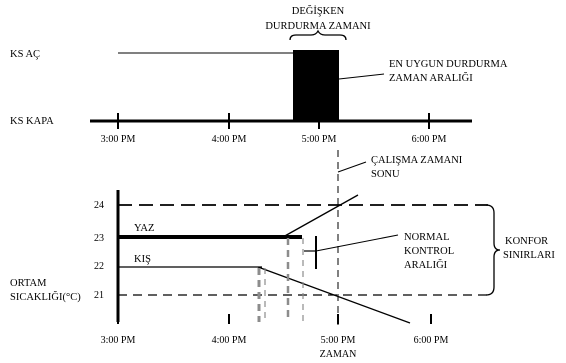  Describe the element at coordinates (338, 354) in the screenshot. I see `time-axis-label: ZAMAN` at that location.